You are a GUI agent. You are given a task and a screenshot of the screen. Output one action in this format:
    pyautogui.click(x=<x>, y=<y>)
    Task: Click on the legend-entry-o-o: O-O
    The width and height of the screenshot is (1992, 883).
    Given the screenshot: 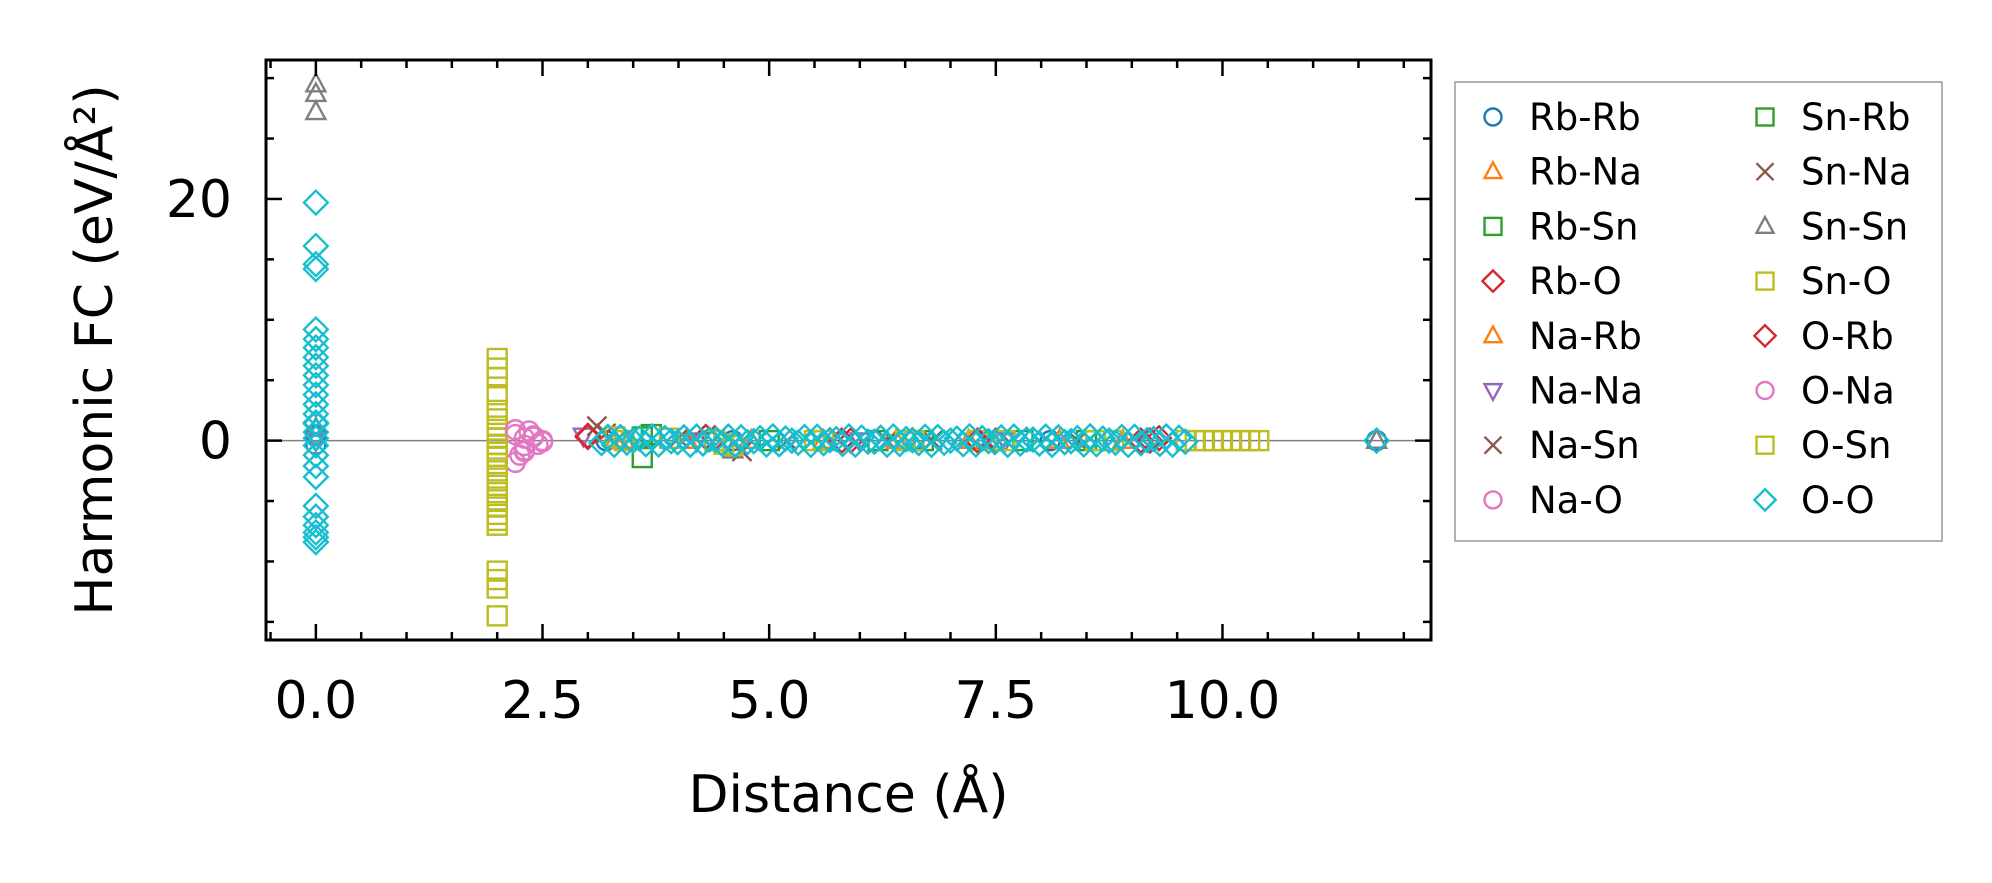 What is the action you would take?
    pyautogui.click(x=1813, y=500)
    